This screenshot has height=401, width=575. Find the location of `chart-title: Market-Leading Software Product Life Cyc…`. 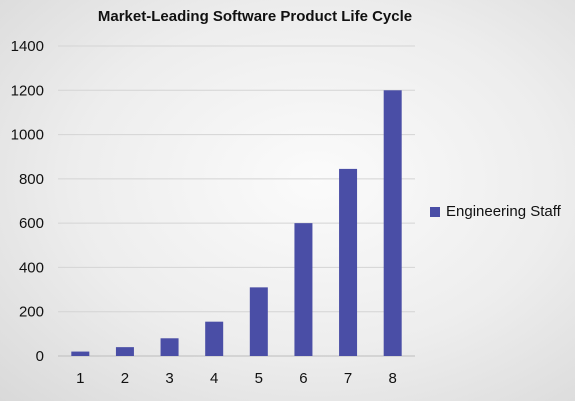

chart-title: Market-Leading Software Product Life Cyc… is located at coordinates (255, 16).